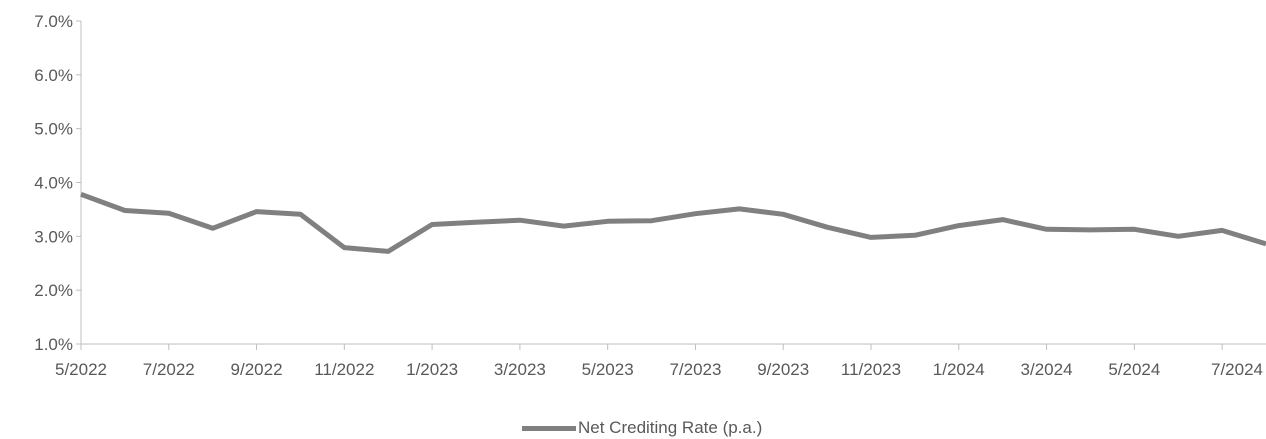  I want to click on y-axis-ticks: 1.0% 2.0% 3.0% 4.0% 5.0% 6.0% 7.0%, so click(57, 183).